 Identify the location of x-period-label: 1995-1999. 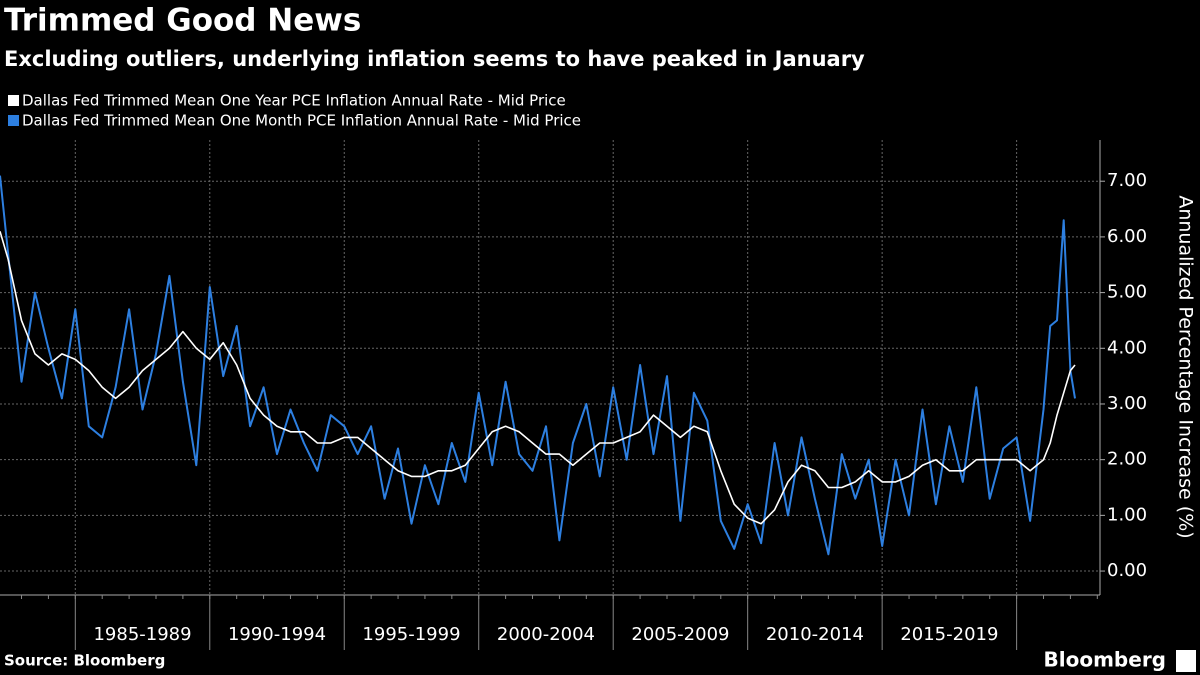
(411, 634).